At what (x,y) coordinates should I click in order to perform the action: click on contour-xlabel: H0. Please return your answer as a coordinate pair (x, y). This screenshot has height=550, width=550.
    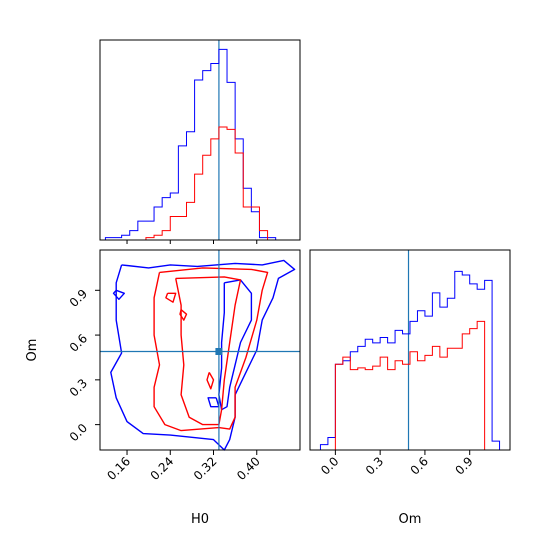
    Looking at the image, I should click on (200, 519).